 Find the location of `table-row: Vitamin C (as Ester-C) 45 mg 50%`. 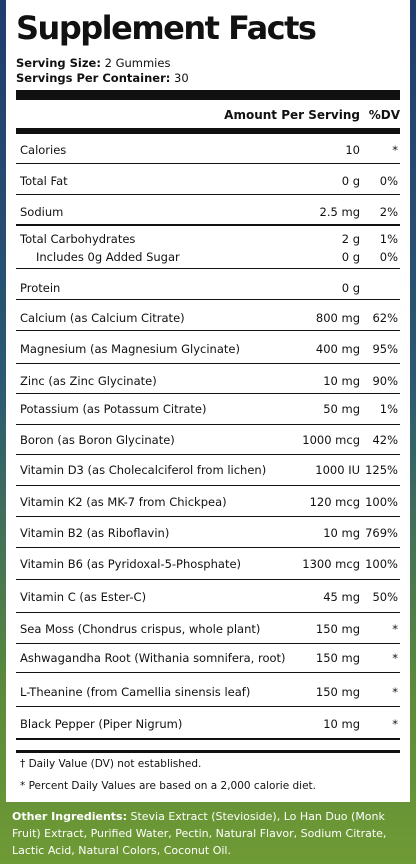

table-row: Vitamin C (as Ester-C) 45 mg 50% is located at coordinates (208, 598).